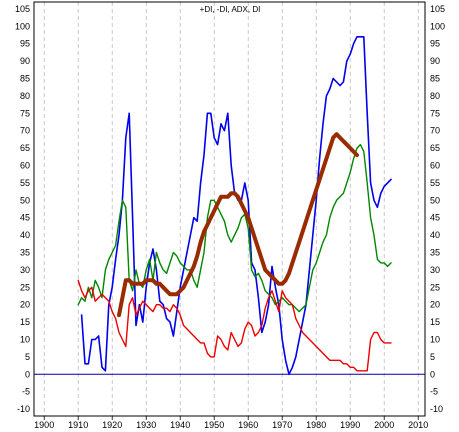  I want to click on y-tick-left-40: 40, so click(25, 235).